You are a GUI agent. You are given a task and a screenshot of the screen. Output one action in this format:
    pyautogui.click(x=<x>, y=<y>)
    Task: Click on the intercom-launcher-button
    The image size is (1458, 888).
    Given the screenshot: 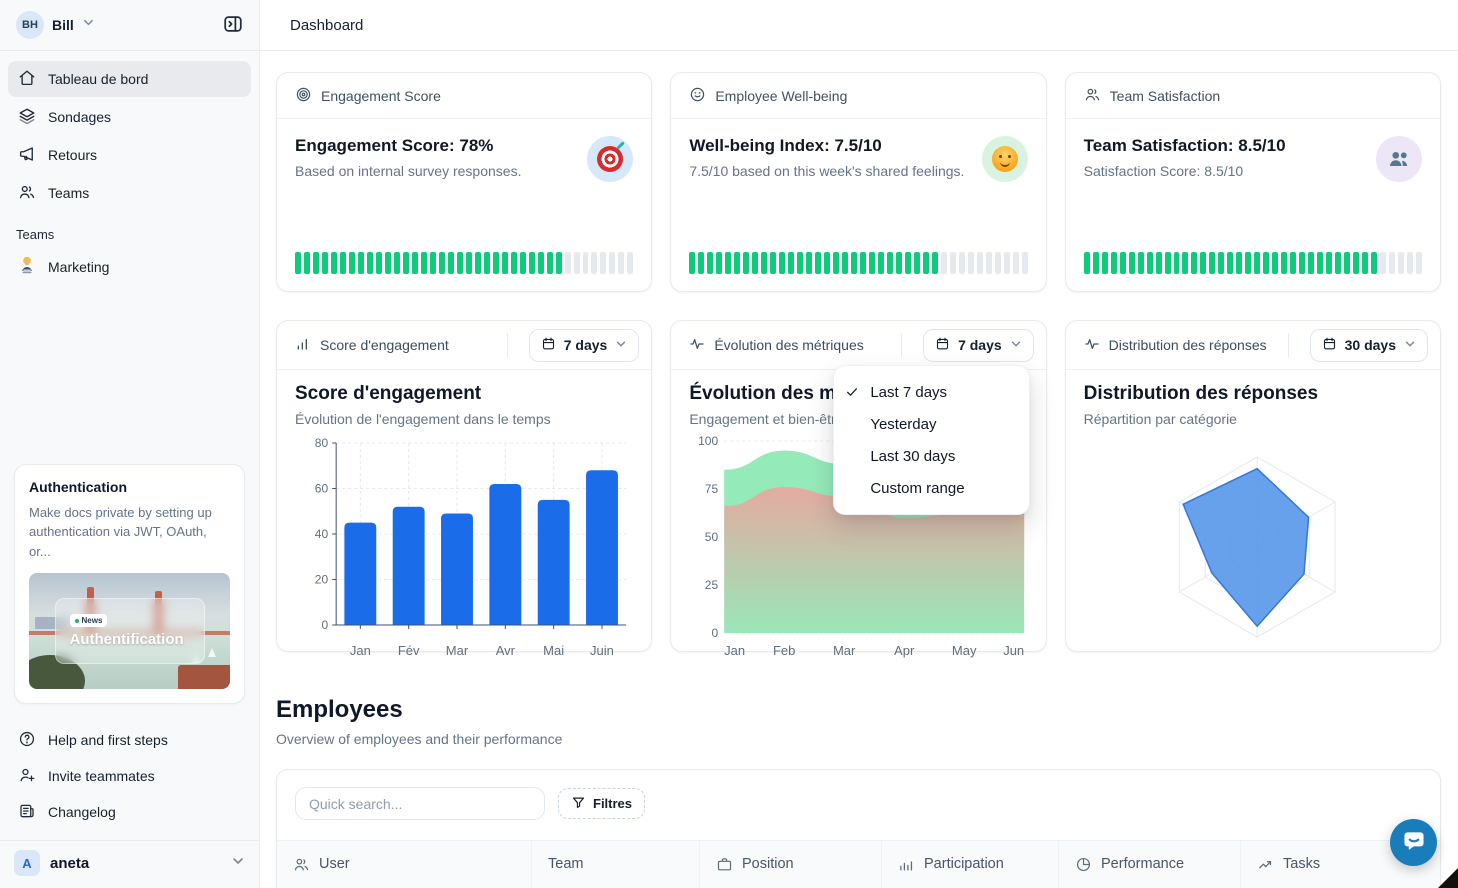 What is the action you would take?
    pyautogui.click(x=1413, y=842)
    